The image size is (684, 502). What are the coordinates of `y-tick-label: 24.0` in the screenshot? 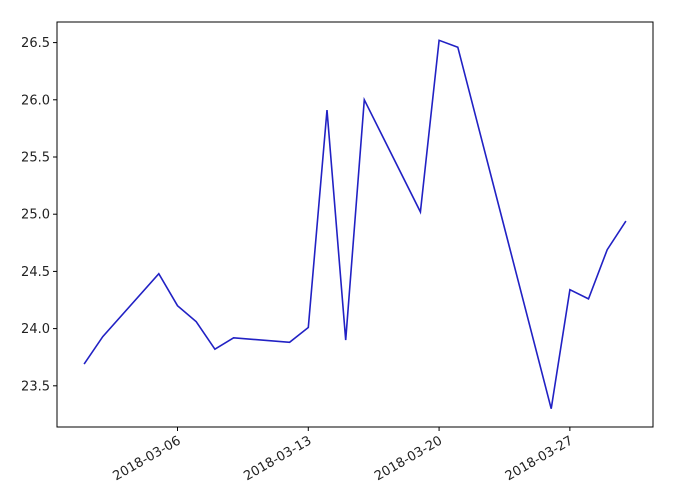 It's located at (35, 329).